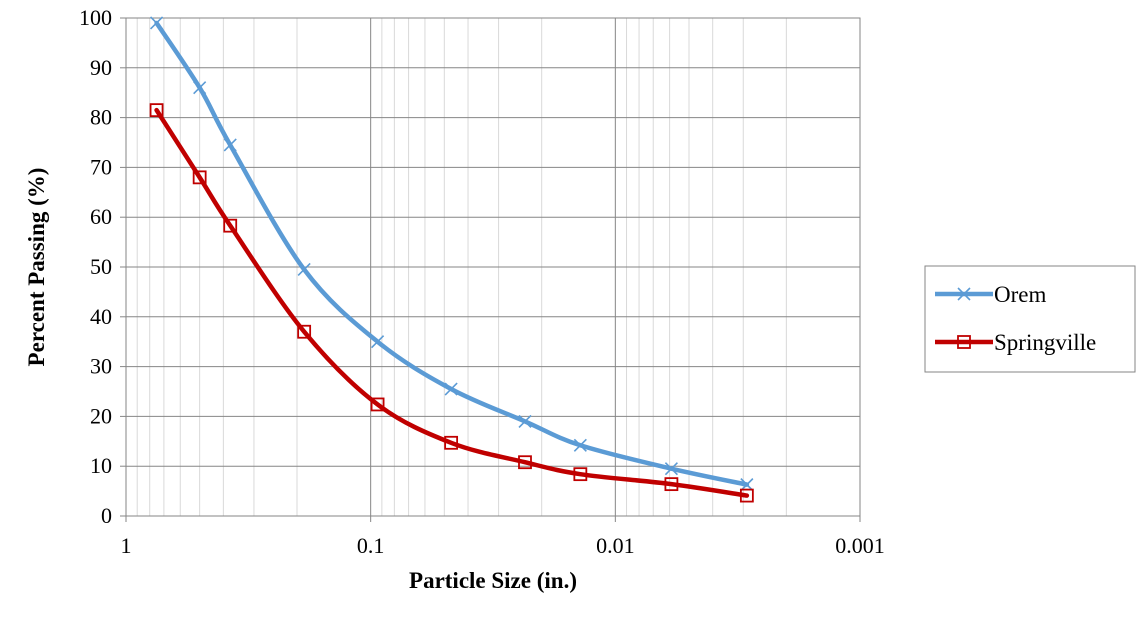  I want to click on y-tick-label: 10, so click(101, 465).